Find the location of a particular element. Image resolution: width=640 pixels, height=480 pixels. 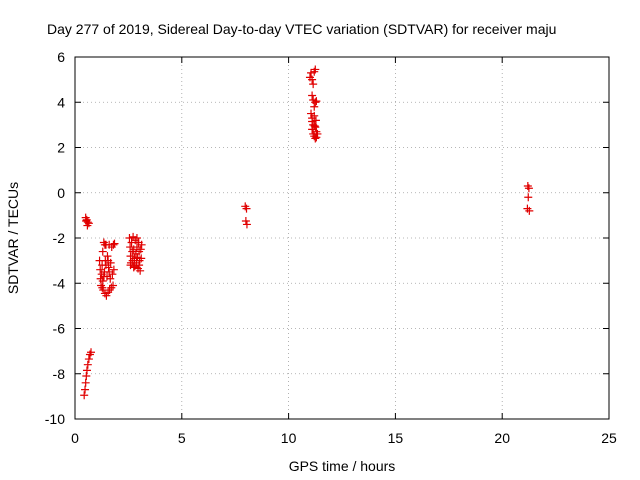

y-tick-label: 2 is located at coordinates (61, 148).